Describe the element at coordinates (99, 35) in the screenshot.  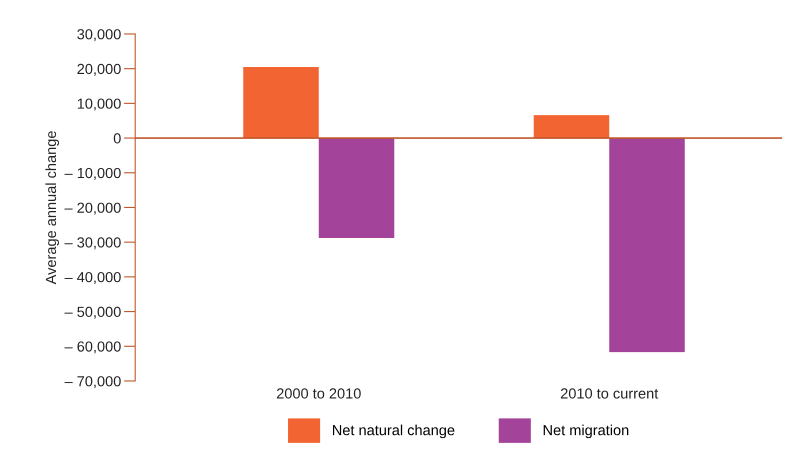
I see `y-tick-label: 30,000` at that location.